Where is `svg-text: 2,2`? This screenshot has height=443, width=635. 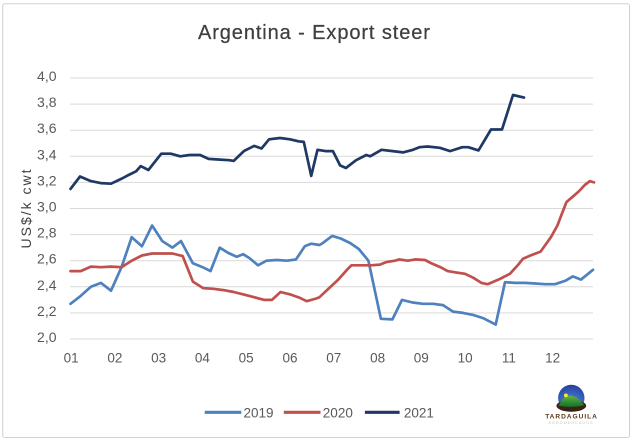
svg-text: 2,2 is located at coordinates (47, 311).